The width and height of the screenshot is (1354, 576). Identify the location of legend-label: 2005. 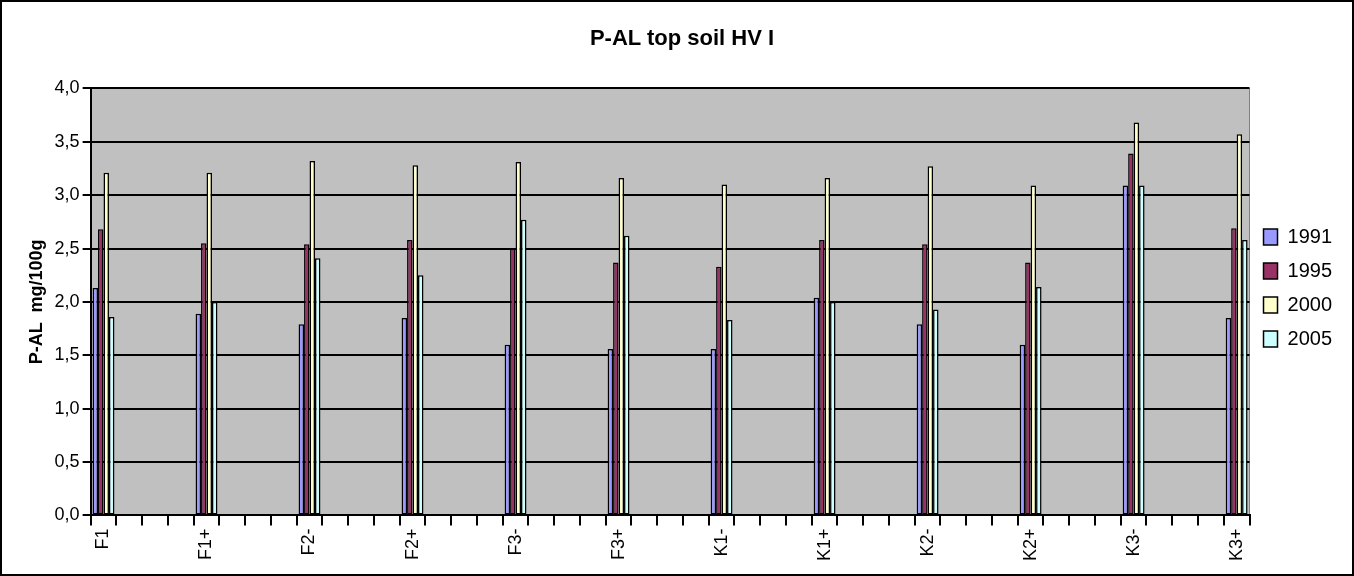
(1310, 337).